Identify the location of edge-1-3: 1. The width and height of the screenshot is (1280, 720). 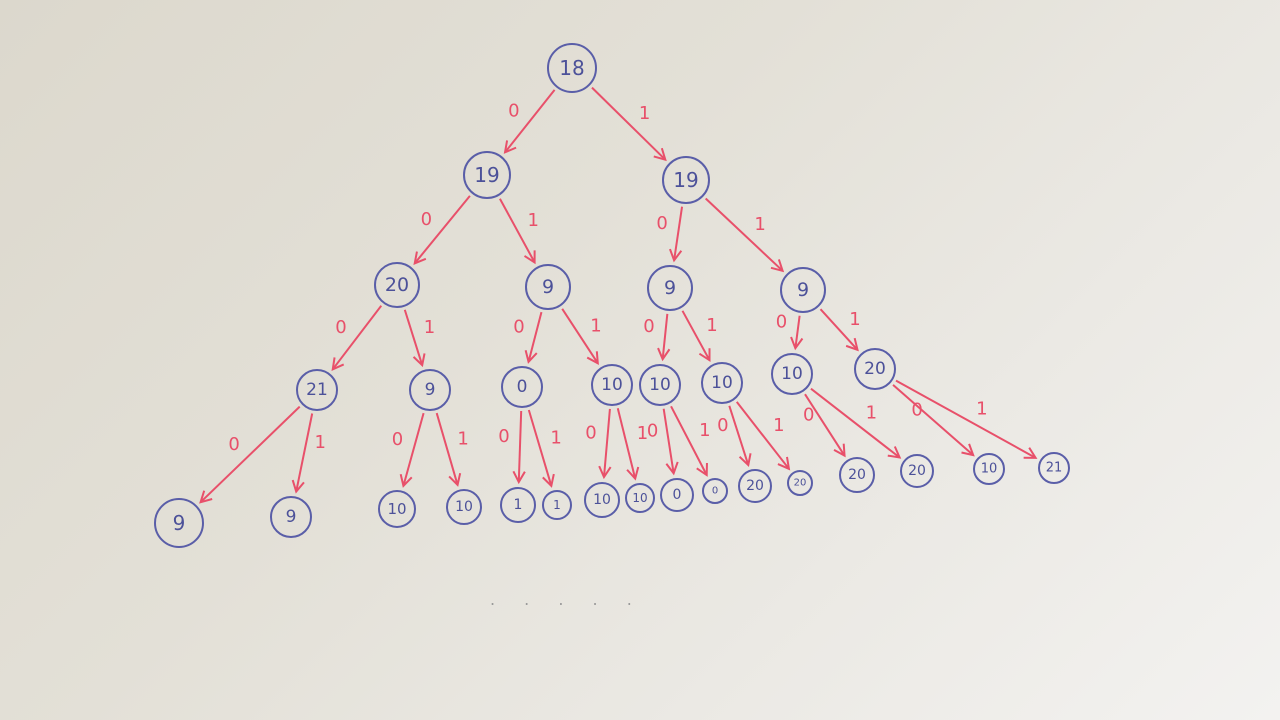
(519, 231).